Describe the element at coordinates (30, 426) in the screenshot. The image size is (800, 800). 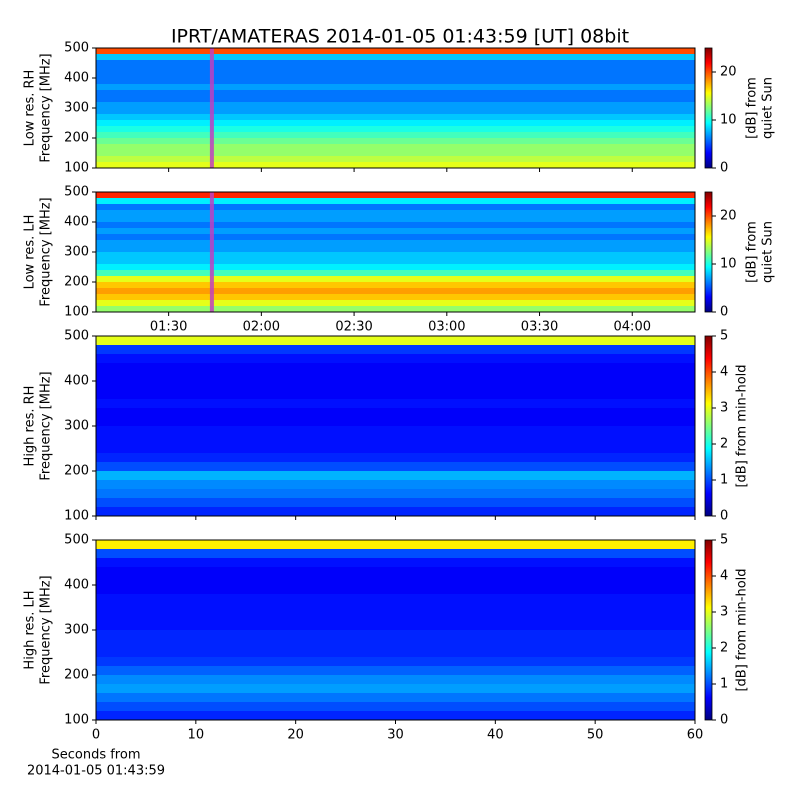
I see `y-axis-label: High res. RH` at that location.